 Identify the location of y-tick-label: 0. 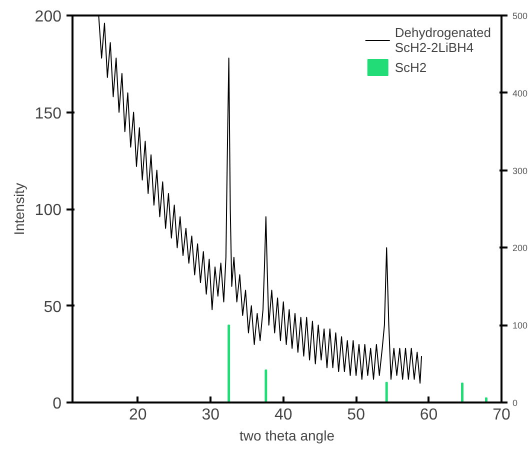
(57, 404).